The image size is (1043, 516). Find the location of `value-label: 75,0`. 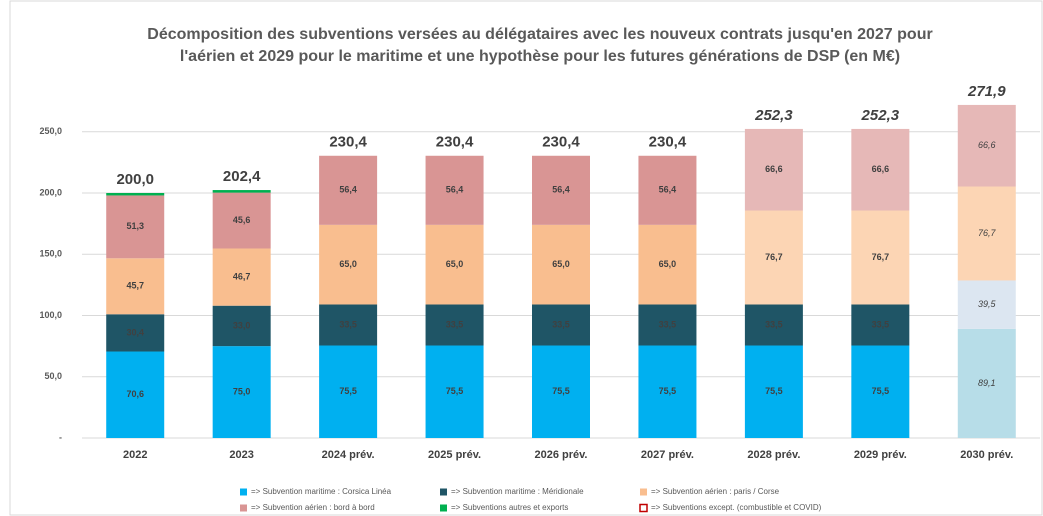

value-label: 75,0 is located at coordinates (242, 391).